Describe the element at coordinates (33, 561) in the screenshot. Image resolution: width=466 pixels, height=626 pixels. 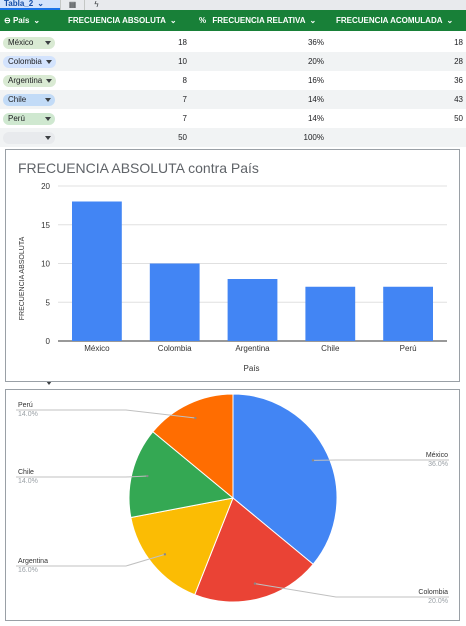
I see `pie-label: Argentina` at that location.